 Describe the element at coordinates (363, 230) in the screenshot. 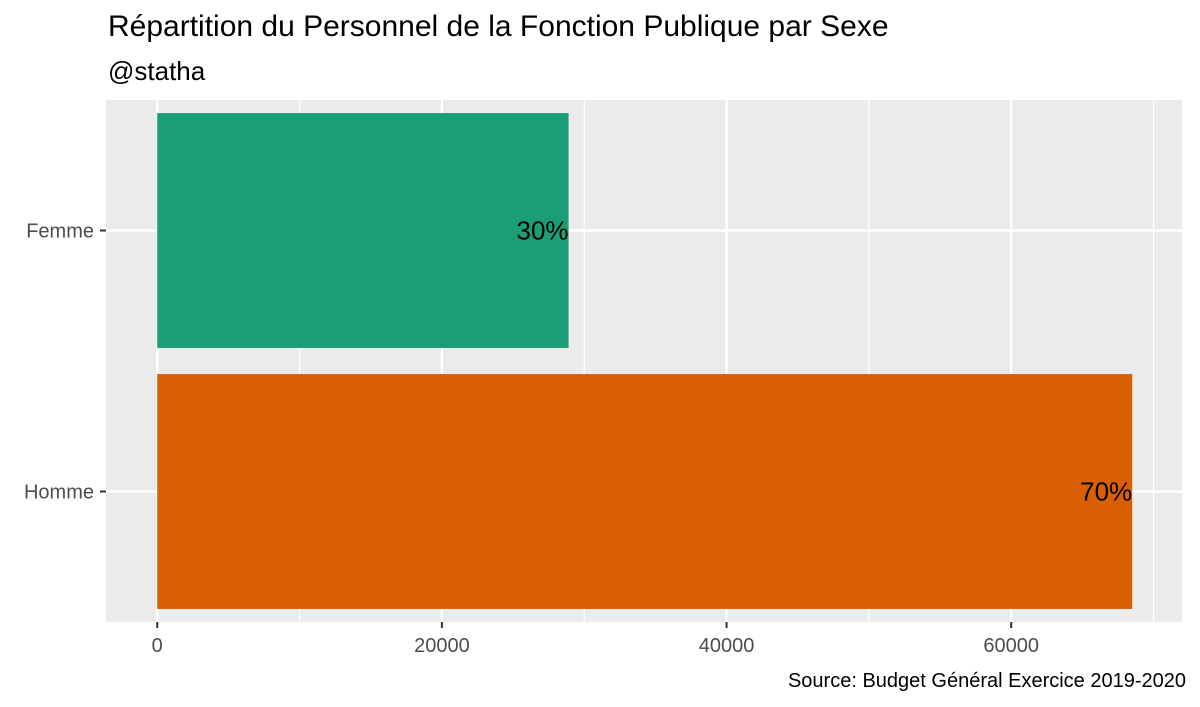

I see `bar-femme` at that location.